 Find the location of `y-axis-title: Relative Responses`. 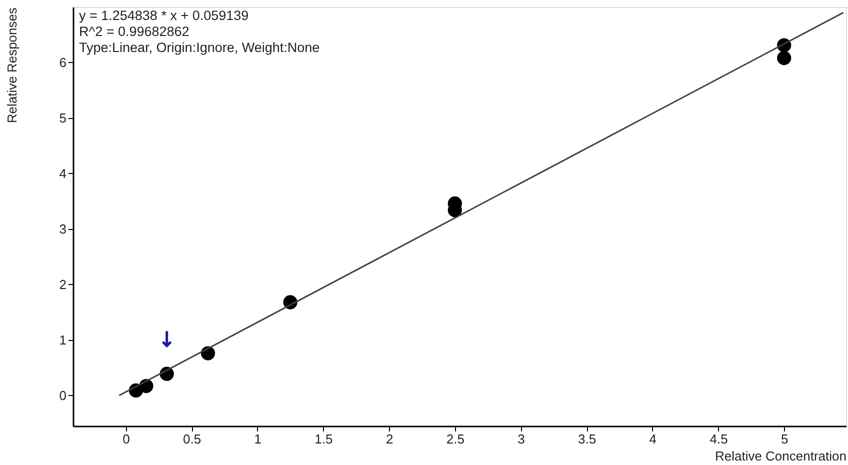

y-axis-title: Relative Responses is located at coordinates (12, 65).